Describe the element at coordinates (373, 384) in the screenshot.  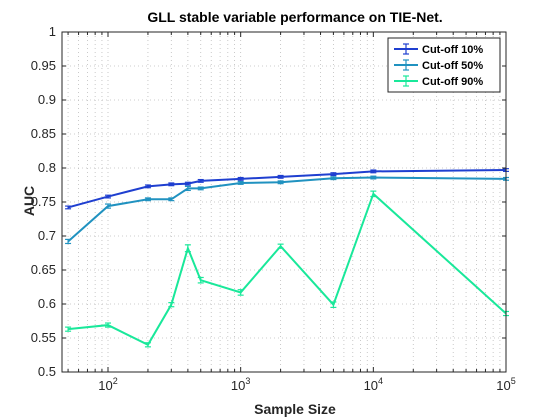
I see `x-tick-label: 10⁴` at that location.